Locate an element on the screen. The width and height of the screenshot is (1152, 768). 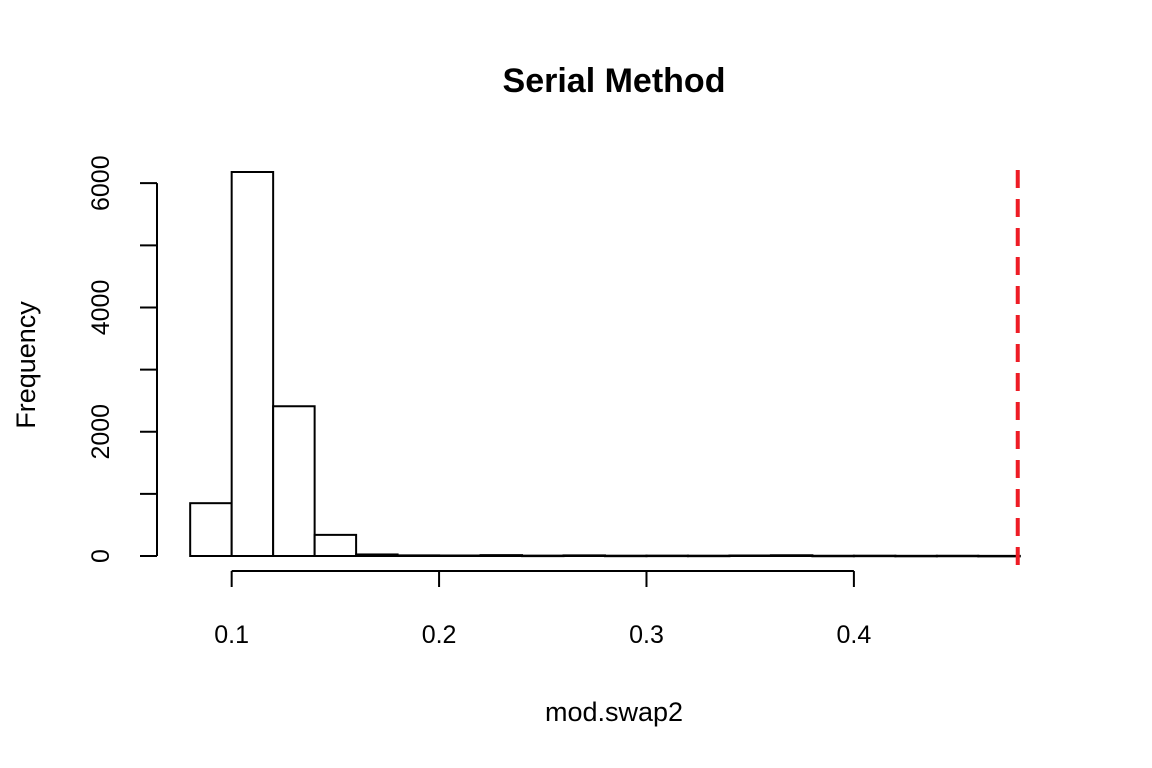
y-tick-label-4: 4000 is located at coordinates (101, 308).